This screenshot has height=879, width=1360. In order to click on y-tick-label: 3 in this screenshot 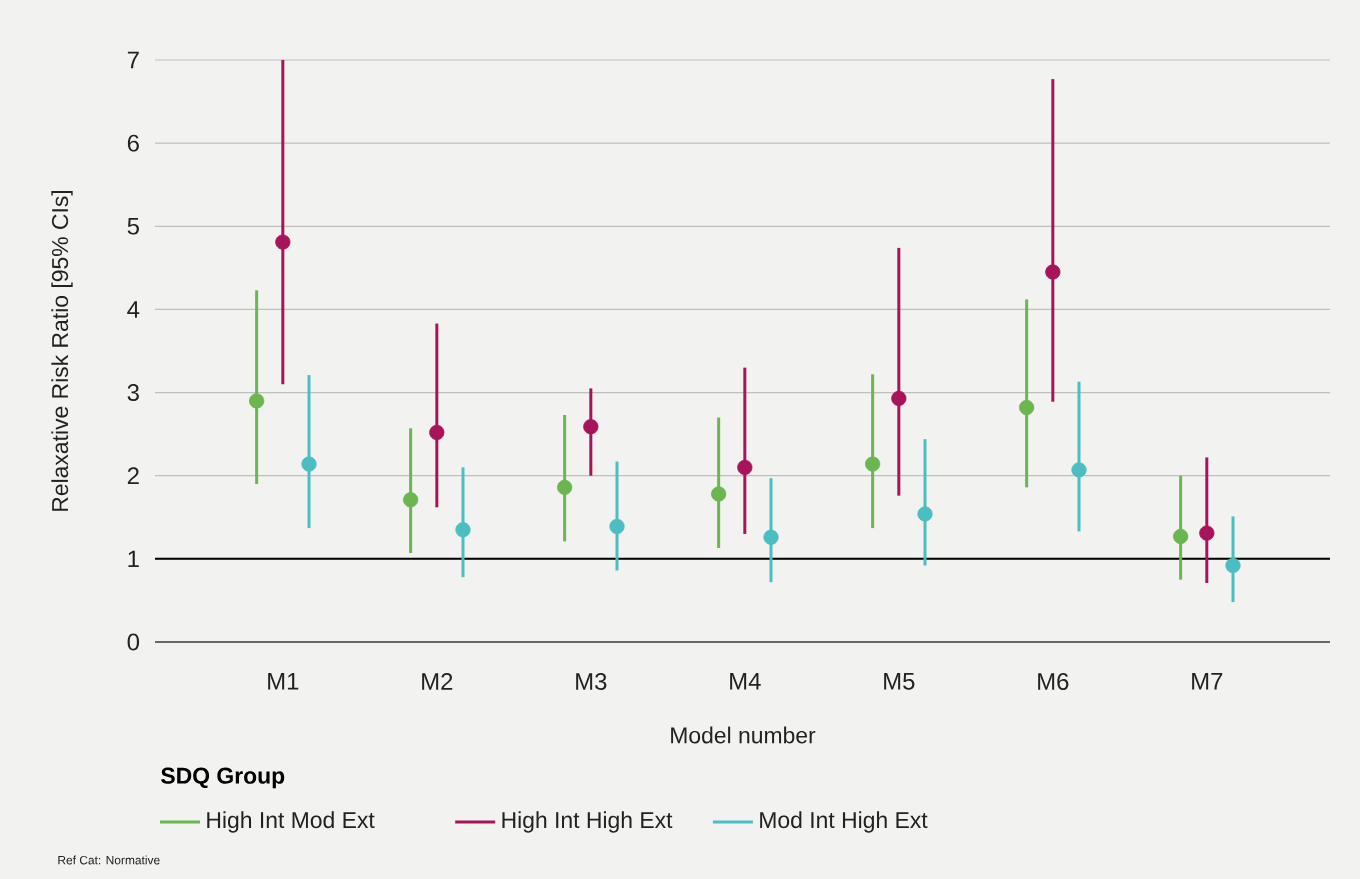, I will do `click(133, 393)`.